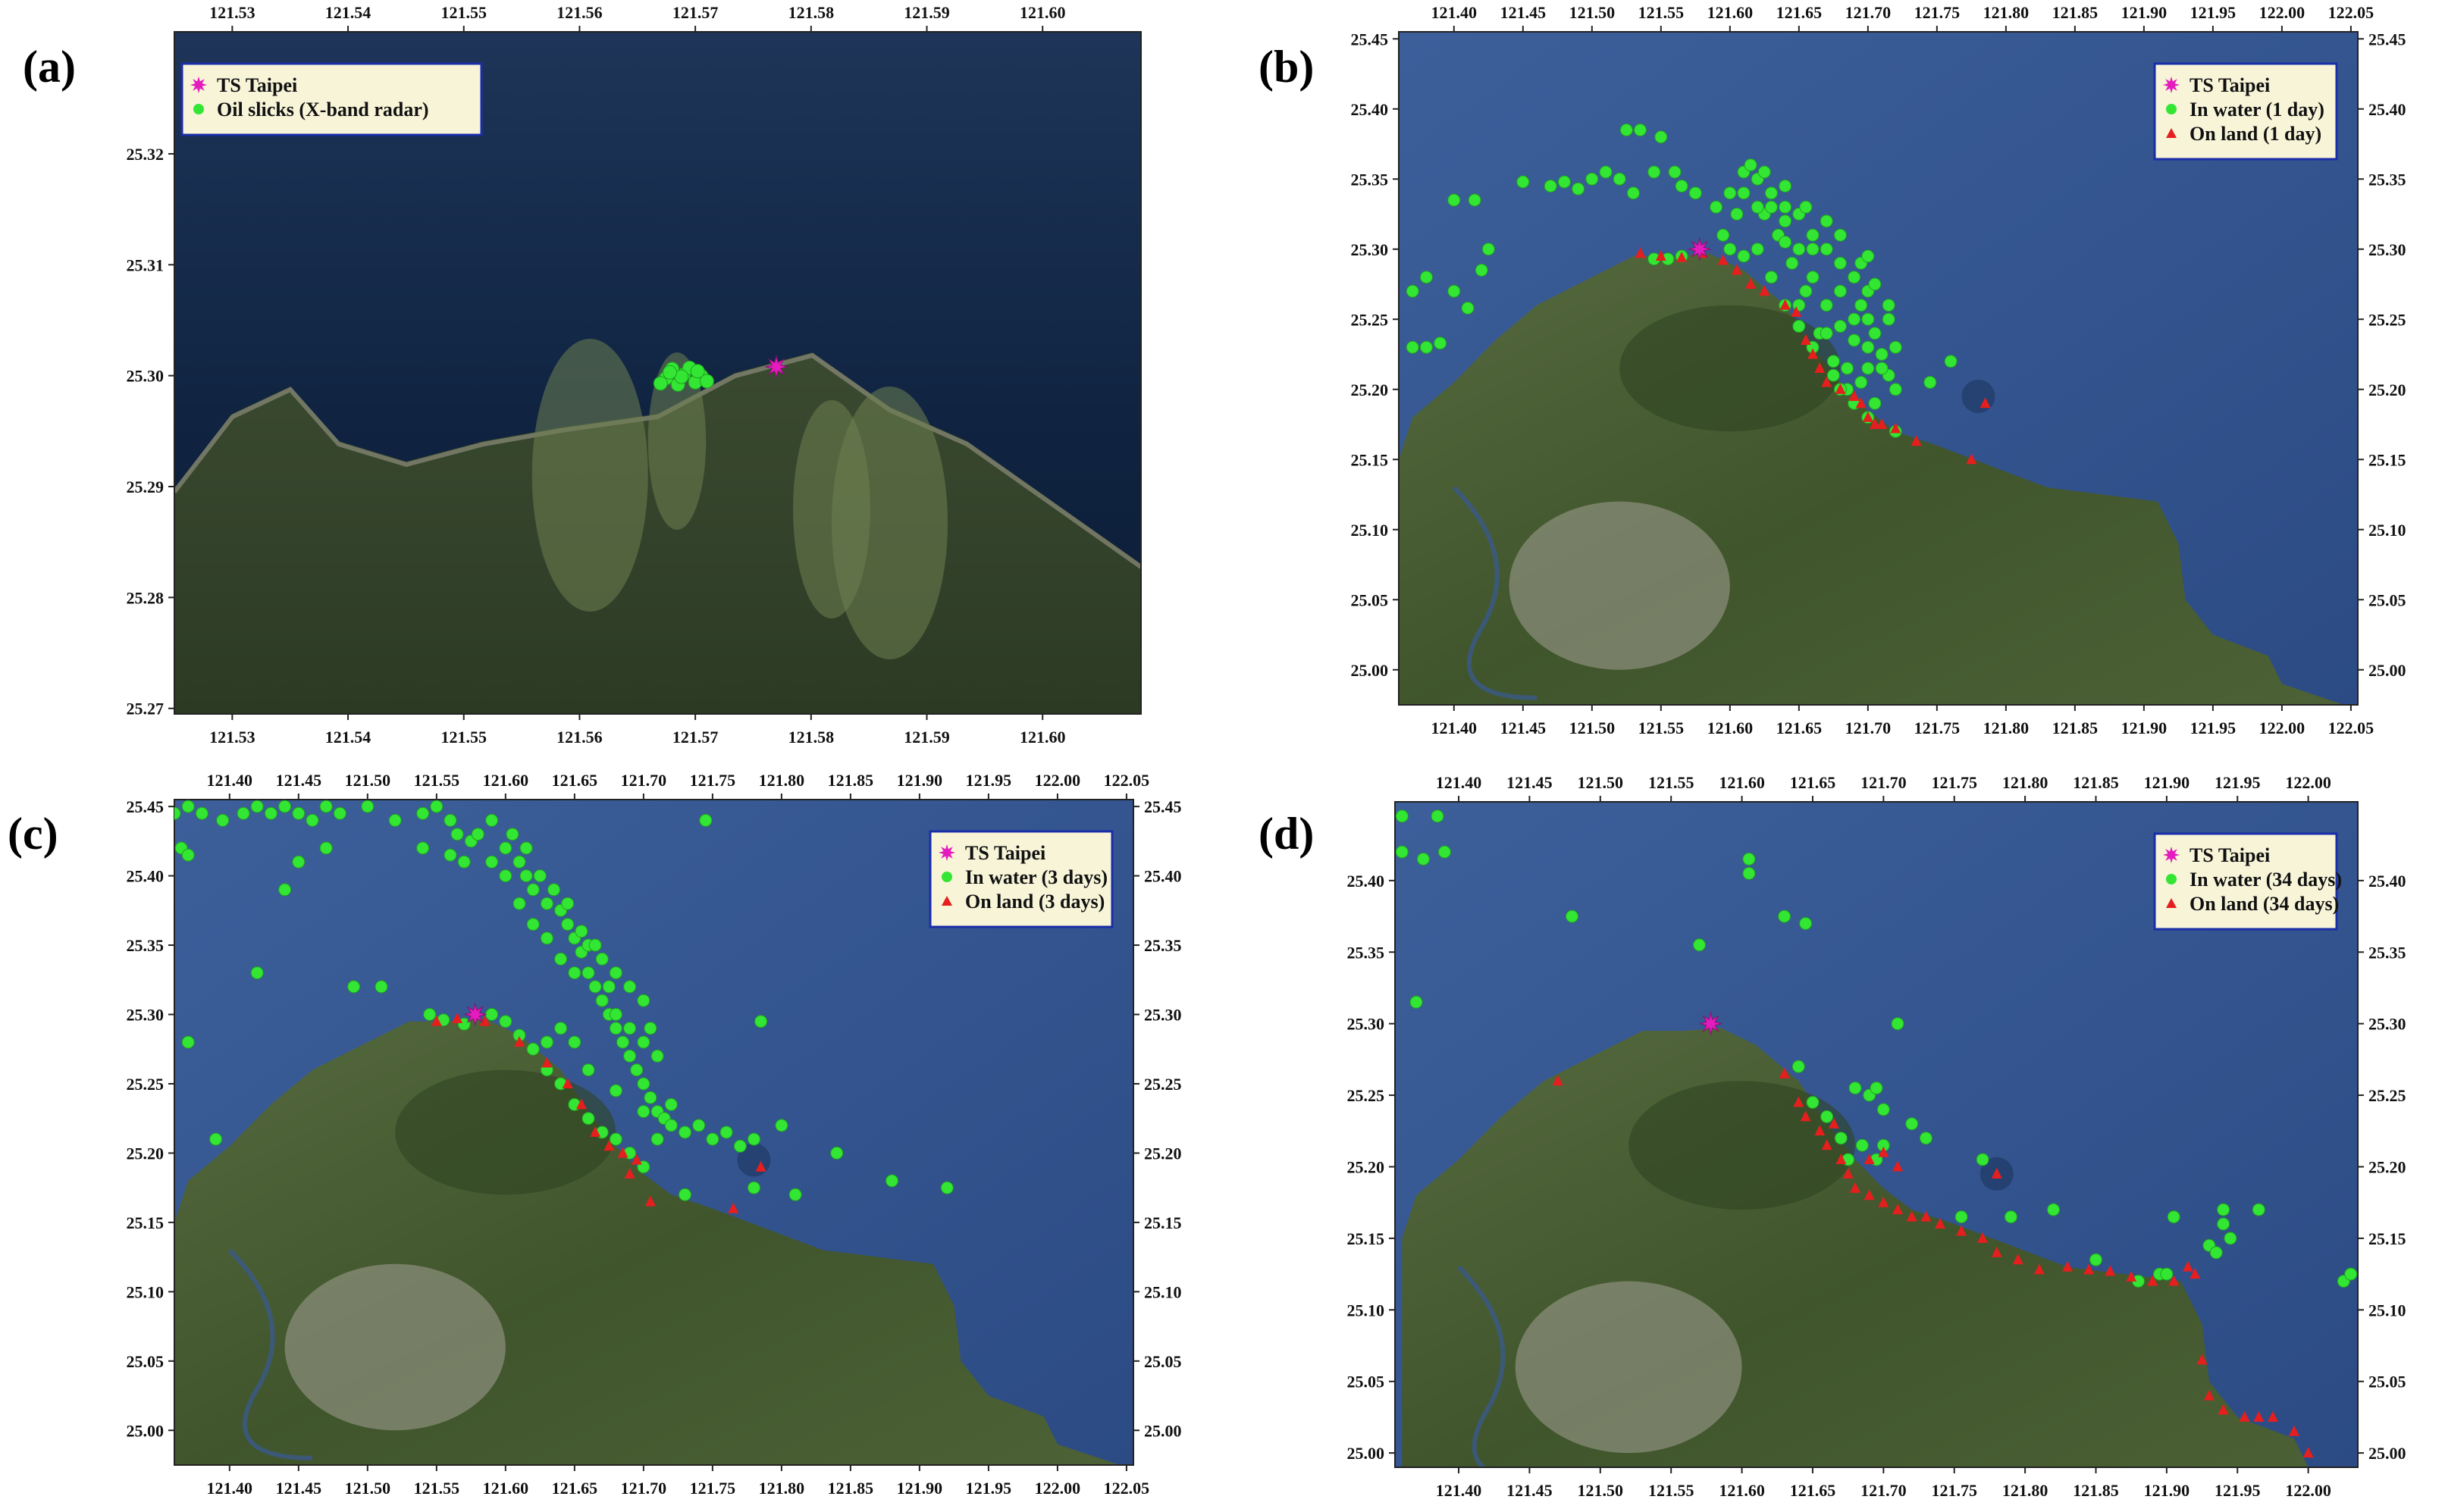 This screenshot has width=2445, height=1512. Describe the element at coordinates (49, 67) in the screenshot. I see `panel-letter: (a)` at that location.